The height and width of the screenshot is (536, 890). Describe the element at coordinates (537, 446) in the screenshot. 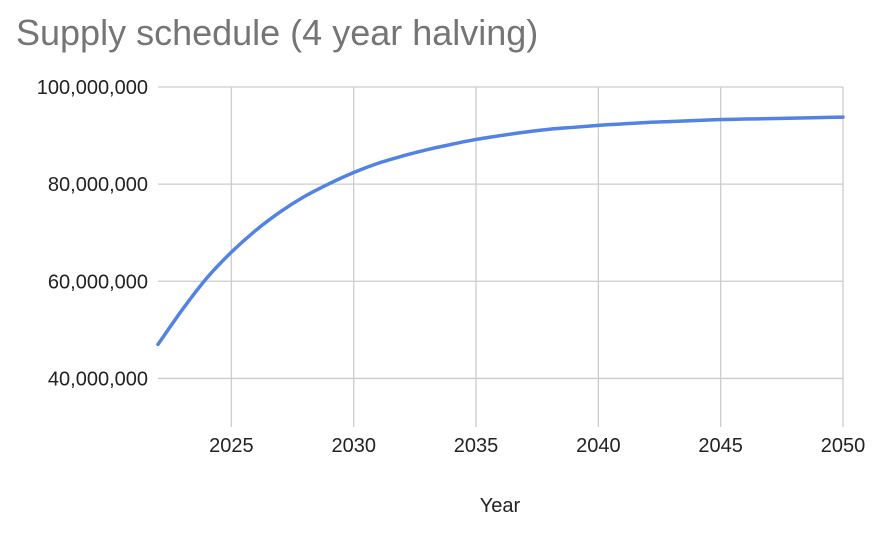

I see `x-axis: 2025 2030 2035 2040 2045 2050` at that location.